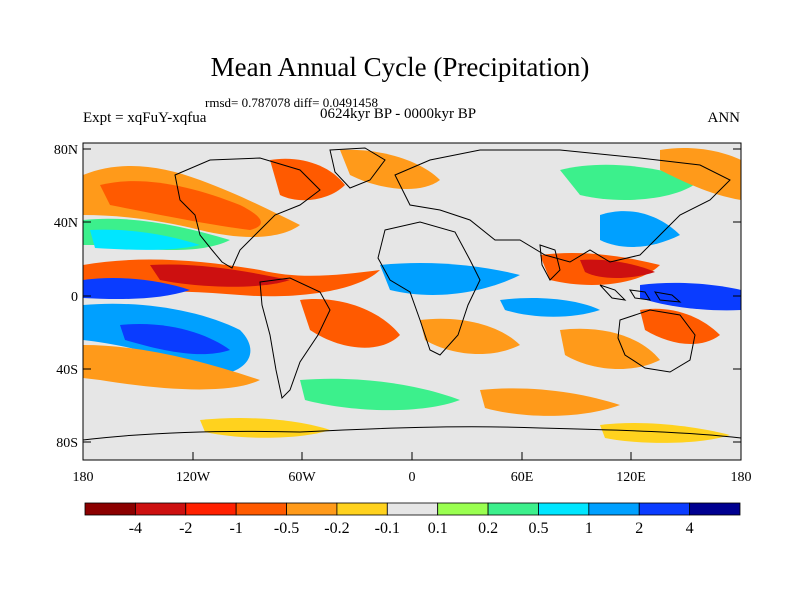  I want to click on colorbar-label: -0.5, so click(286, 528).